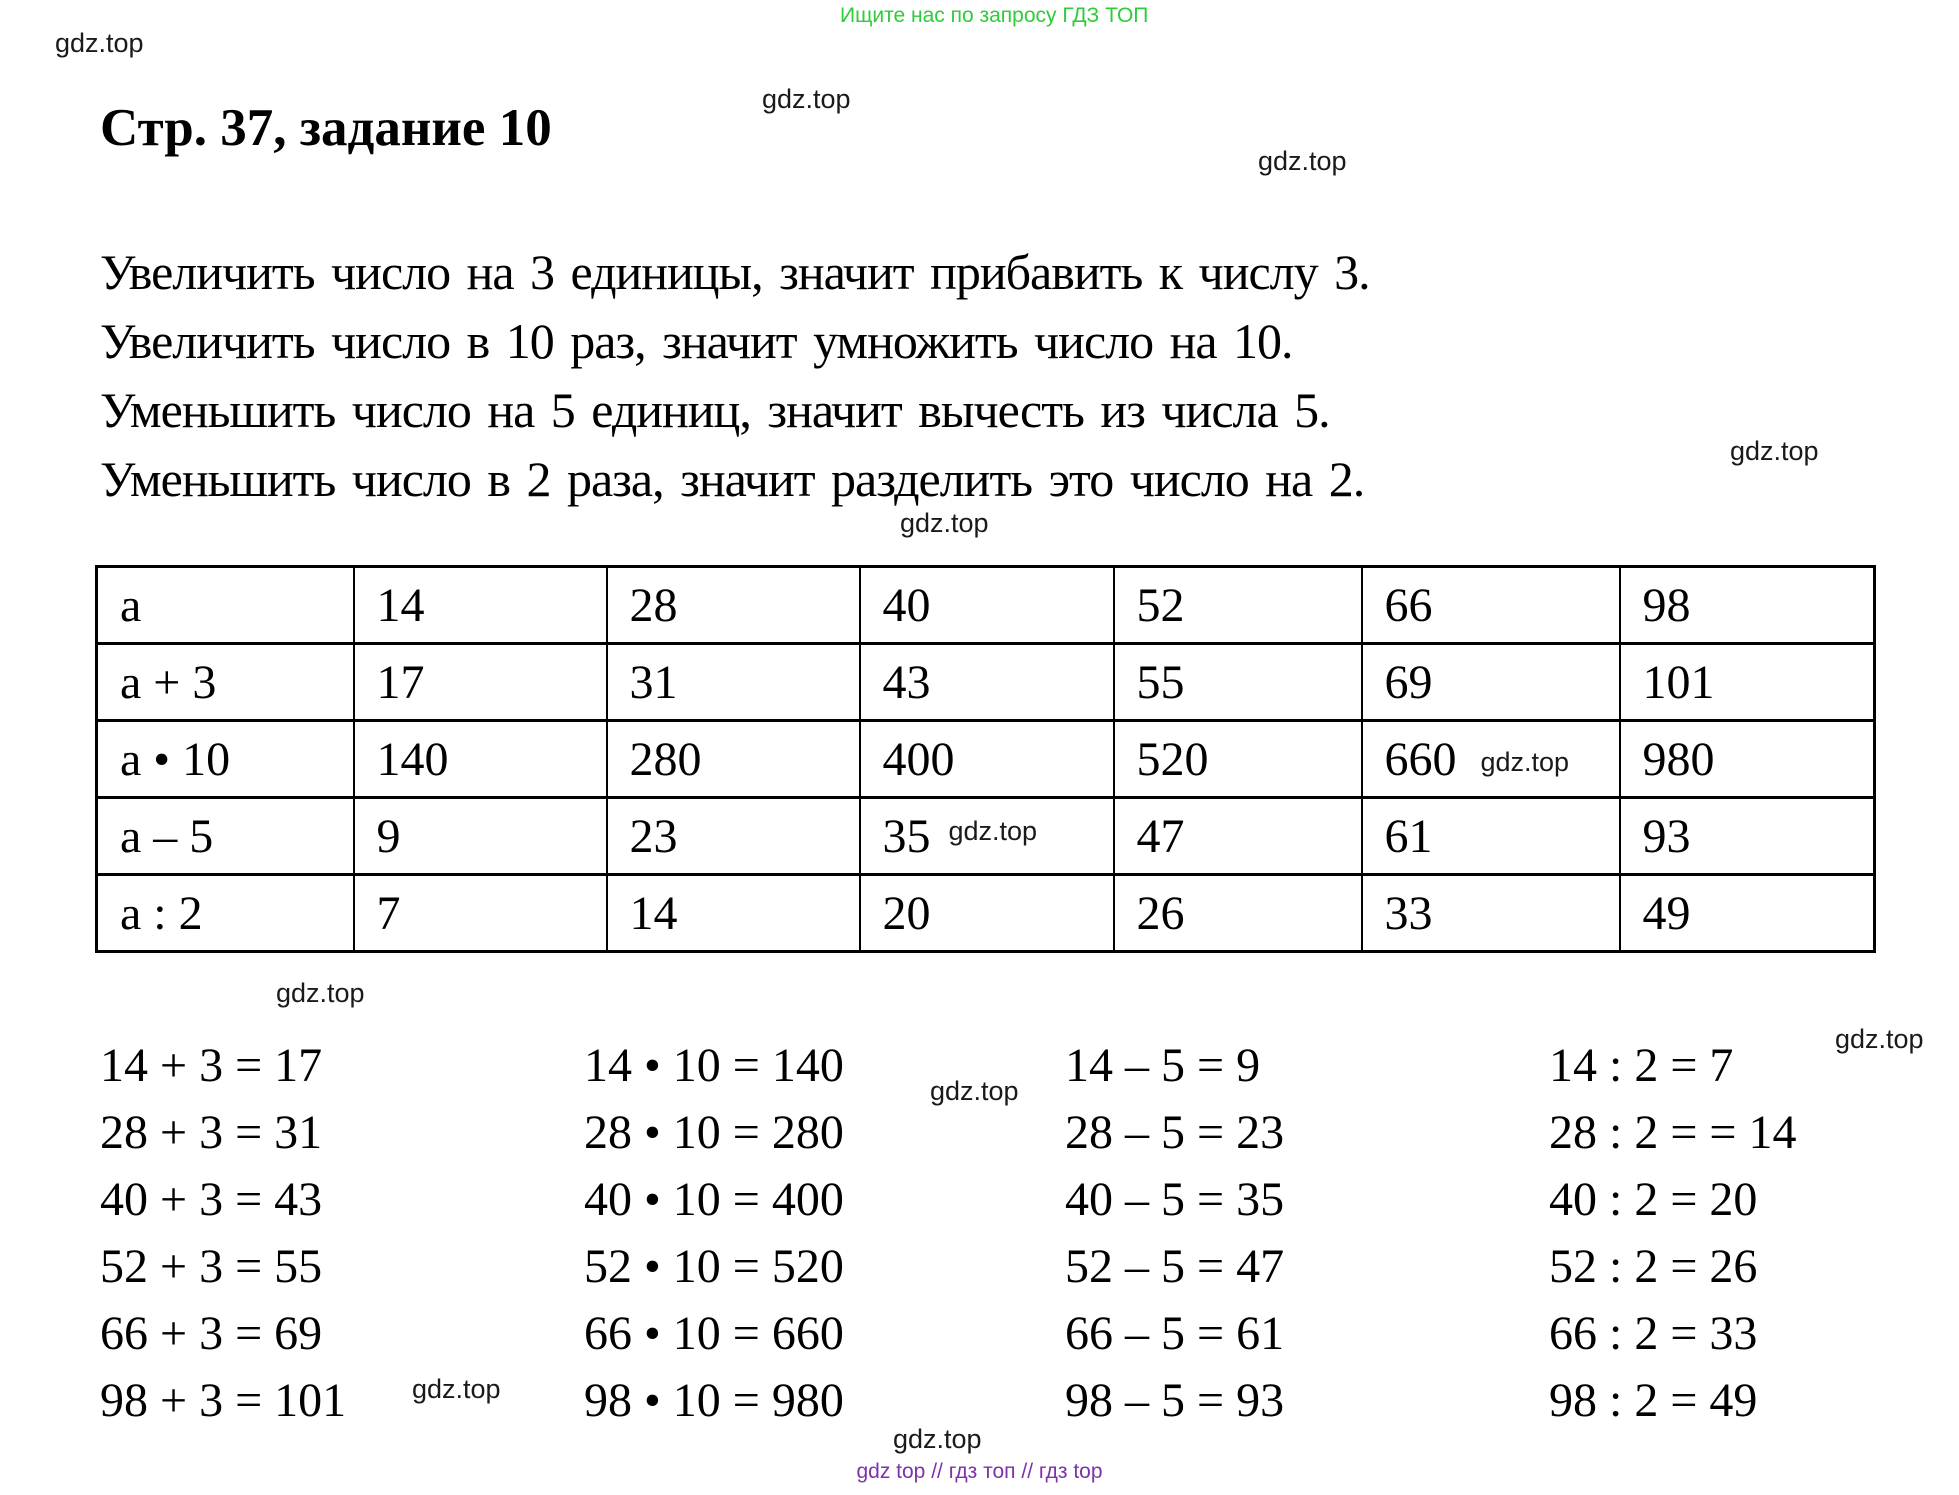 The image size is (1959, 1495). I want to click on table-cell: 28, so click(733, 605).